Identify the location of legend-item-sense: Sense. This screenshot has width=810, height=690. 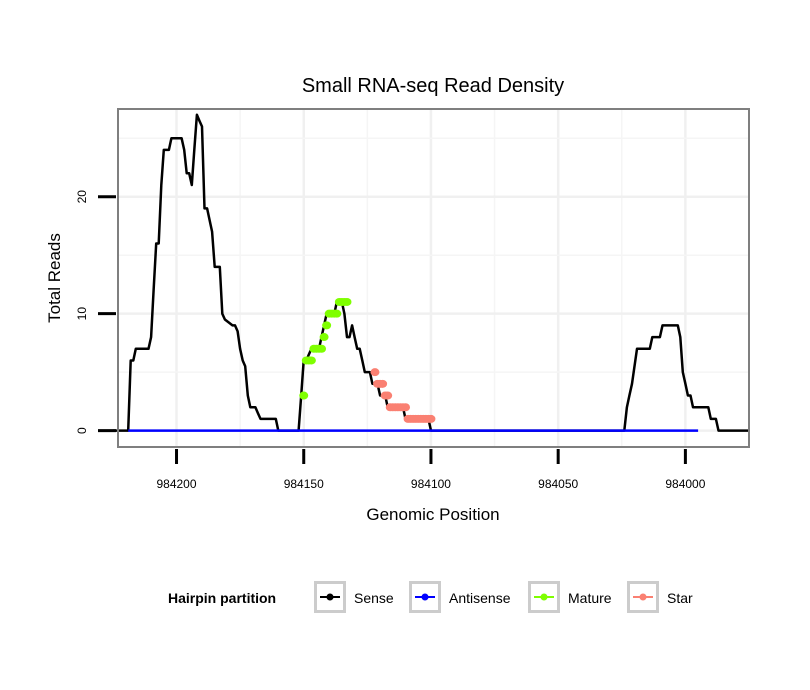
(354, 597).